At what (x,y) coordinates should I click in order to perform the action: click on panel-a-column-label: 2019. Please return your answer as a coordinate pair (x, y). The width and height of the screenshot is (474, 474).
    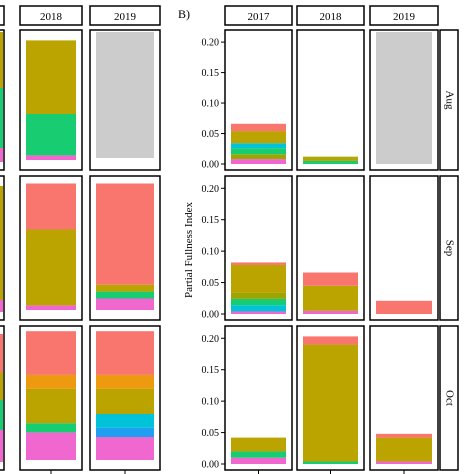
    Looking at the image, I should click on (125, 17).